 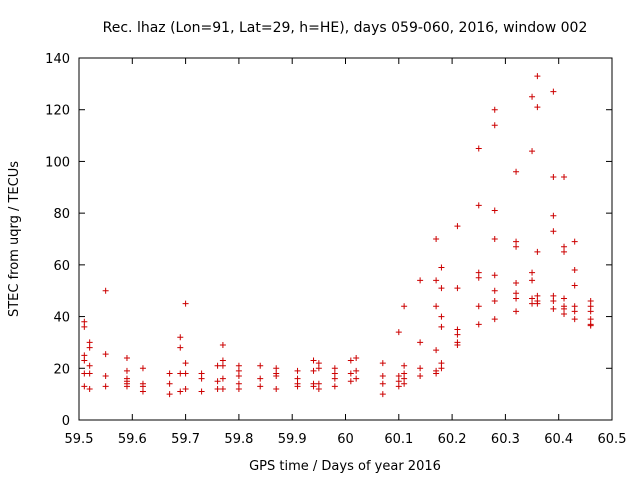 What do you see at coordinates (57, 59) in the screenshot?
I see `y-tick-label: 140` at bounding box center [57, 59].